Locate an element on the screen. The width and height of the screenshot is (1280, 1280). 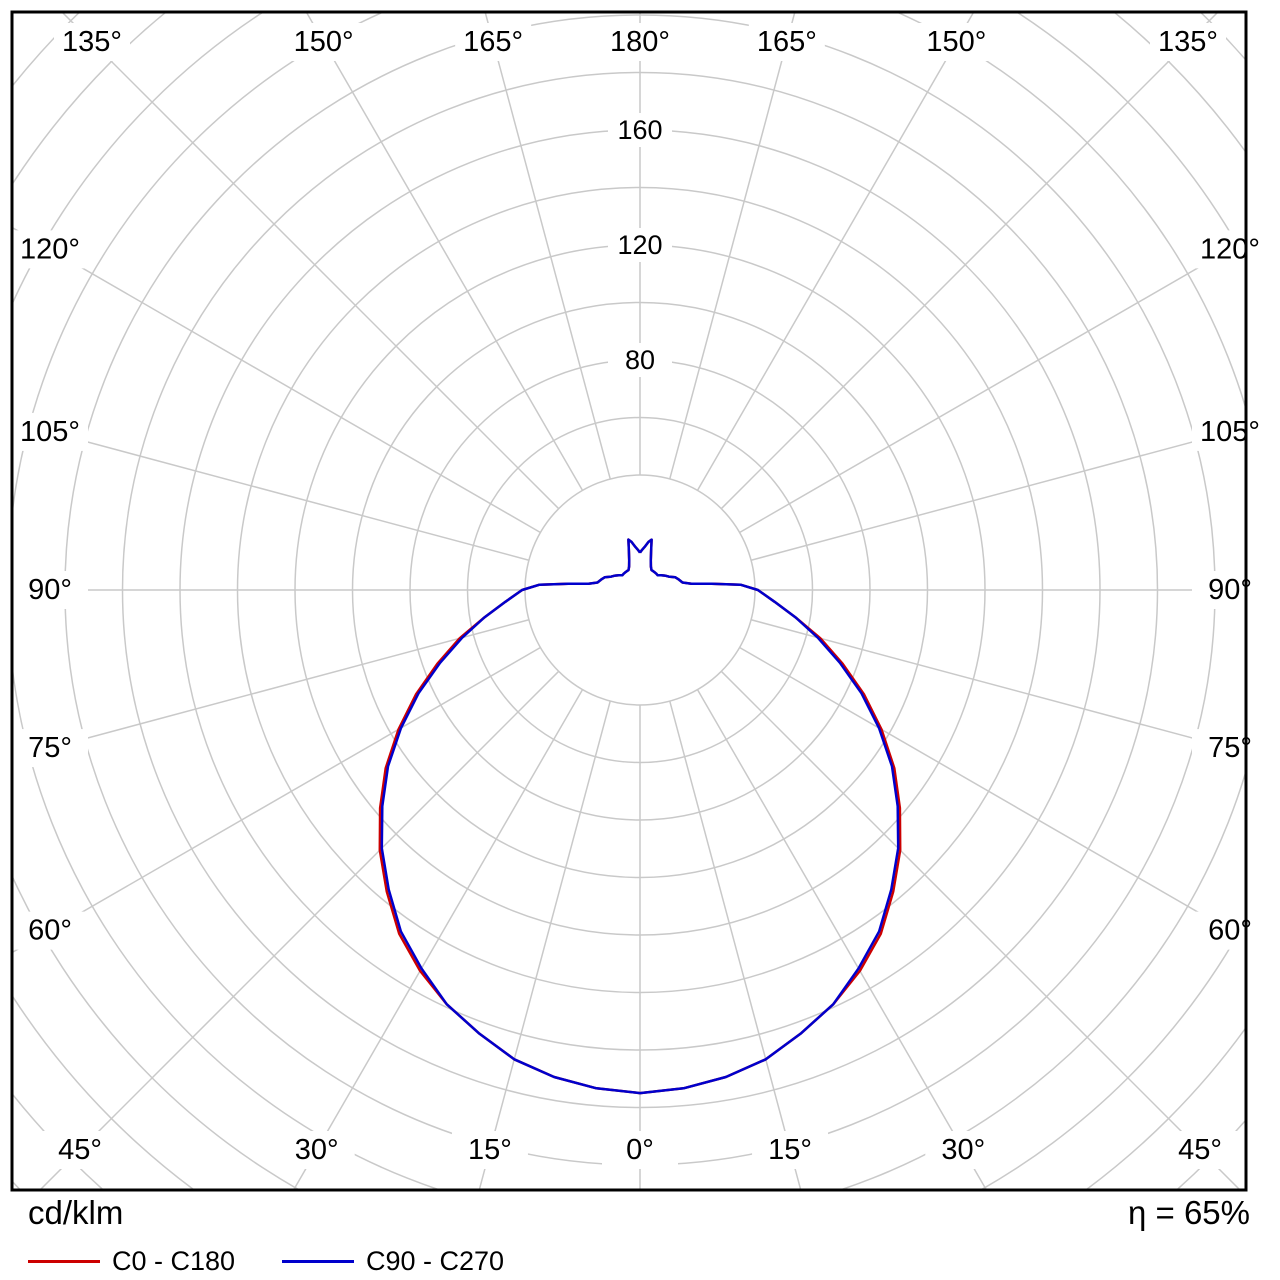
svg-text: 180° is located at coordinates (640, 42).